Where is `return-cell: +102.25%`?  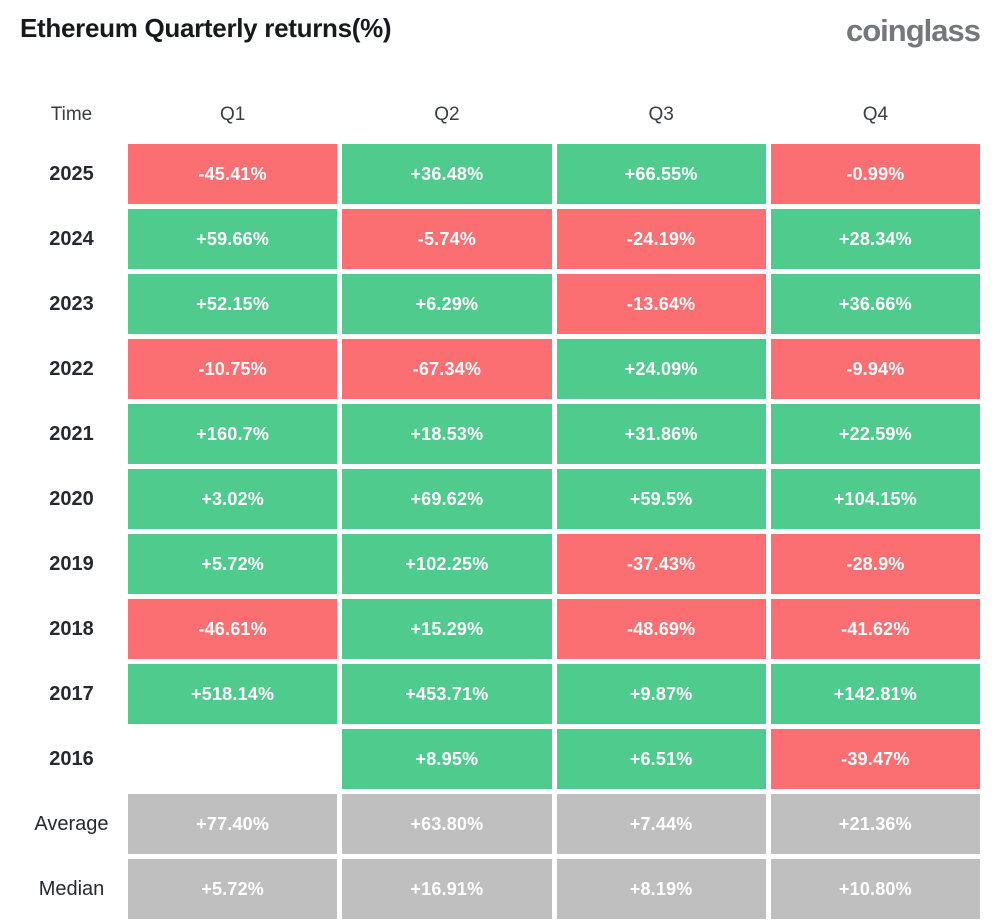
return-cell: +102.25% is located at coordinates (447, 564).